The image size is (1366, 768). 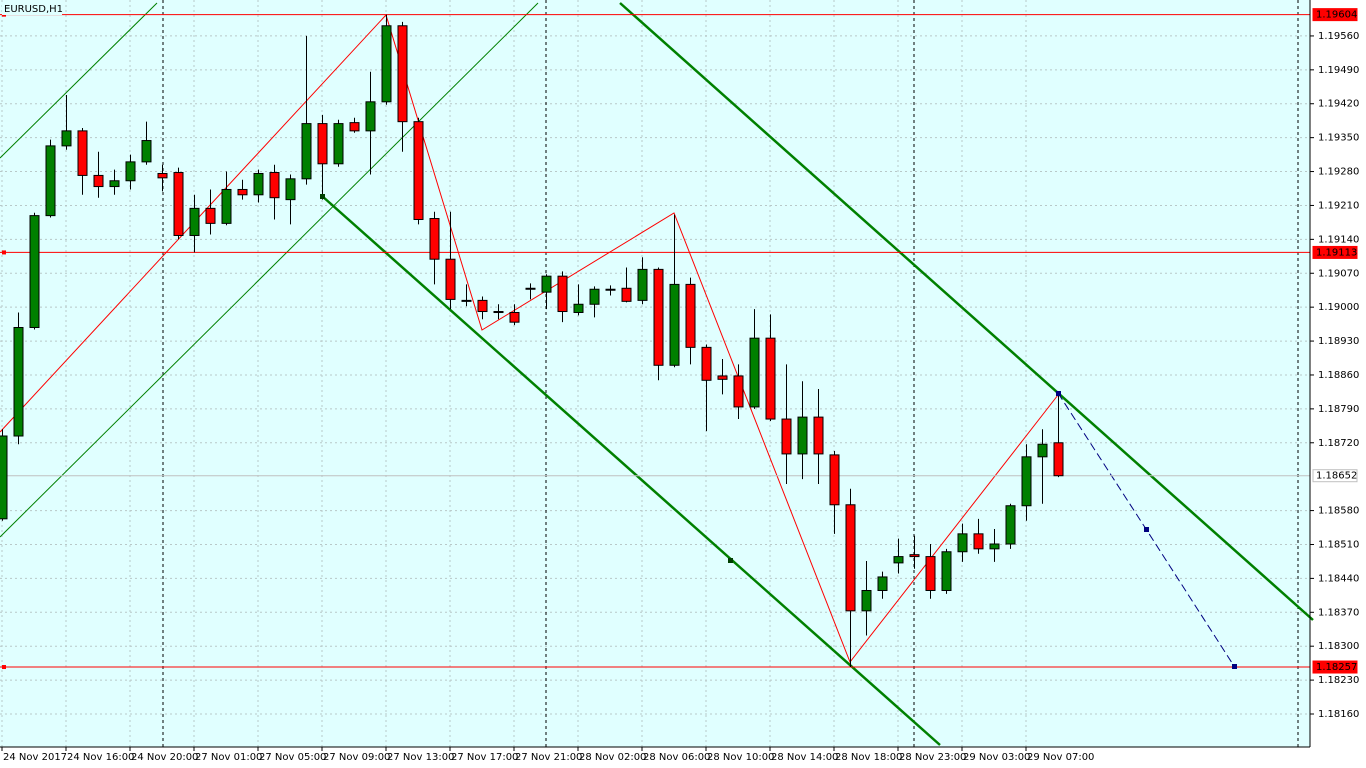 I want to click on y-tick-label: 1.19490, so click(x=1338, y=70).